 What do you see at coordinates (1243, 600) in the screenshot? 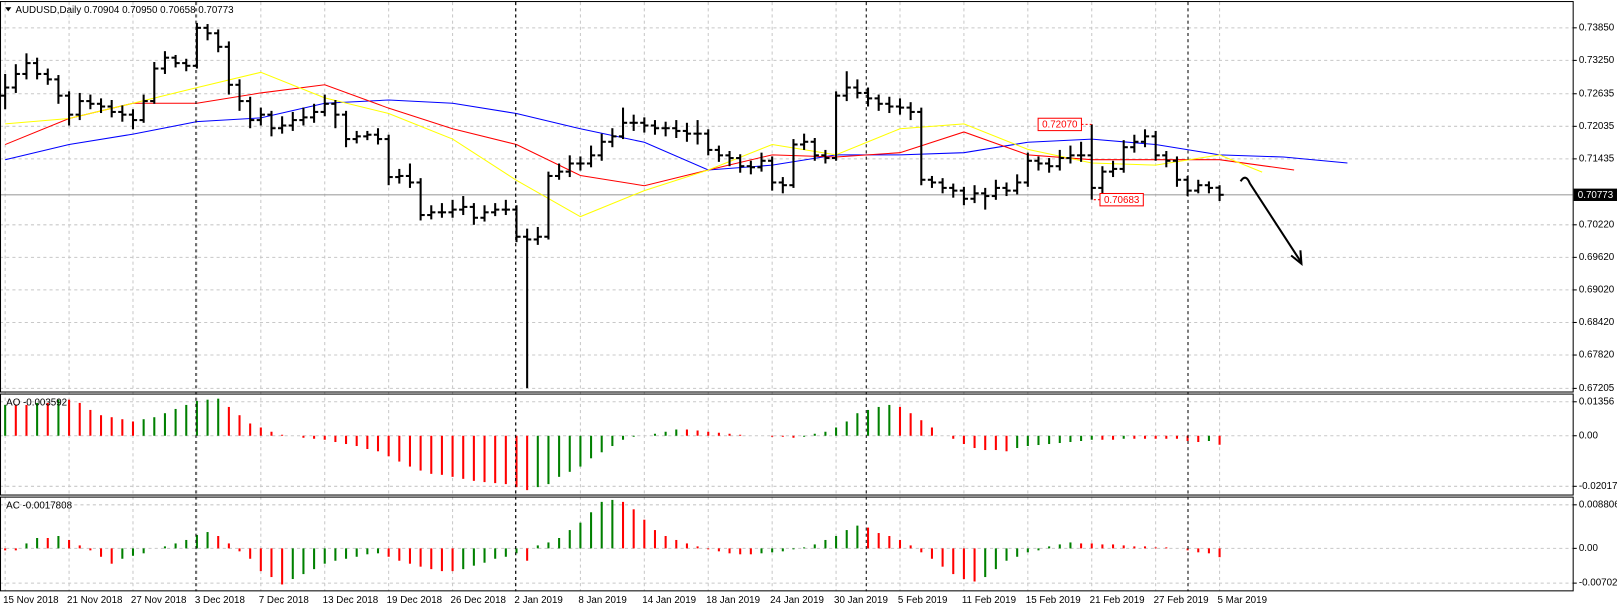
I see `x-tick-label: 5 Mar 2019` at bounding box center [1243, 600].